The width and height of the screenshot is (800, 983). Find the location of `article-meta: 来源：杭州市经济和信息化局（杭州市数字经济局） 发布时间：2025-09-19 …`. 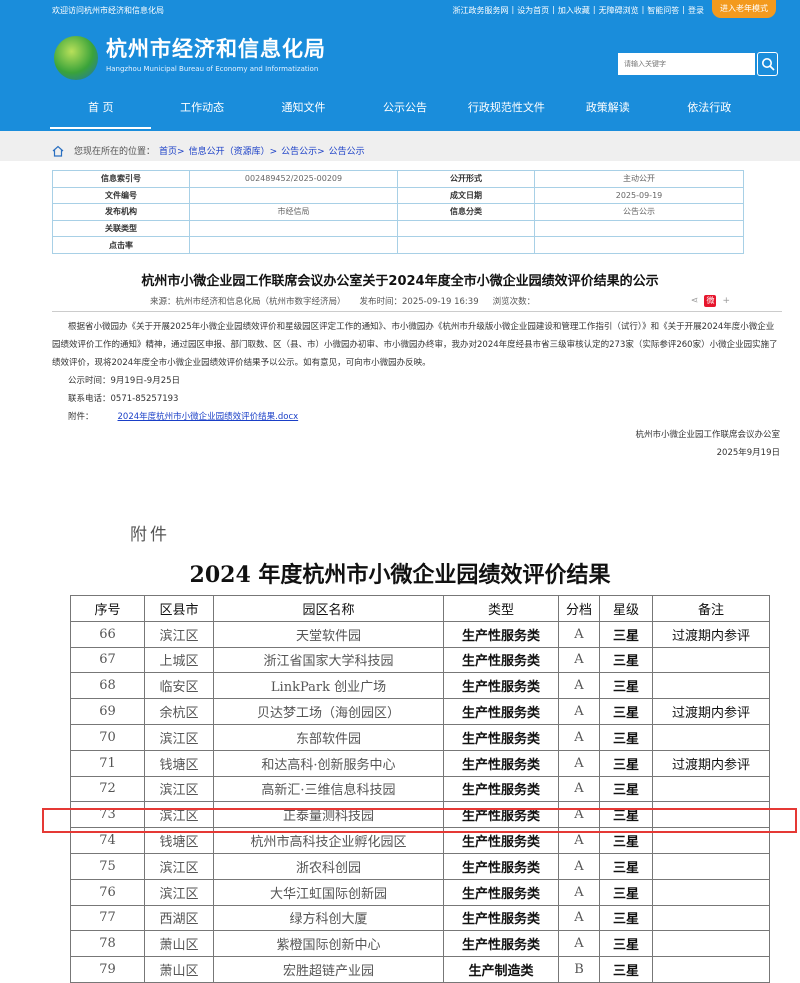

article-meta: 来源：杭州市经济和信息化局（杭州市数字经济局） 发布时间：2025-09-19 … is located at coordinates (440, 301).